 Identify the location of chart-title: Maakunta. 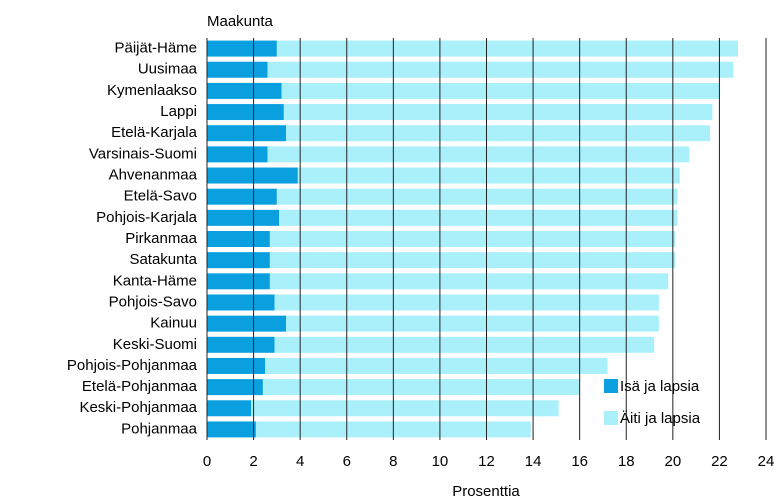
(240, 21).